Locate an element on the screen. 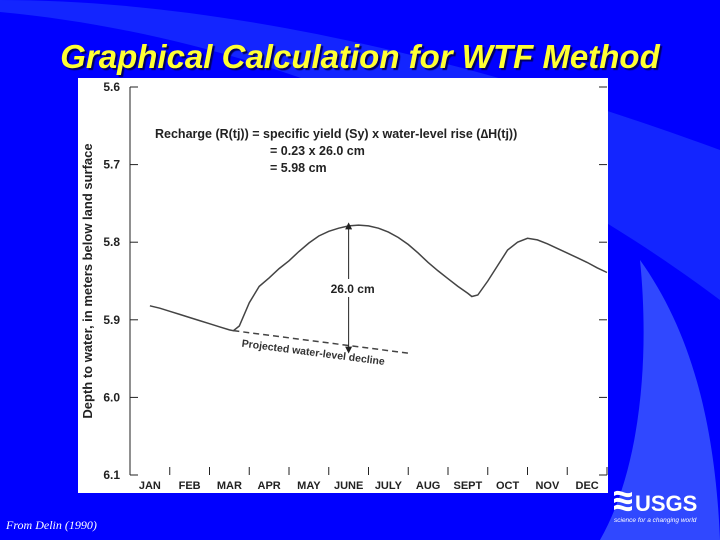  equation-line-3: = 5.98 cm is located at coordinates (298, 168).